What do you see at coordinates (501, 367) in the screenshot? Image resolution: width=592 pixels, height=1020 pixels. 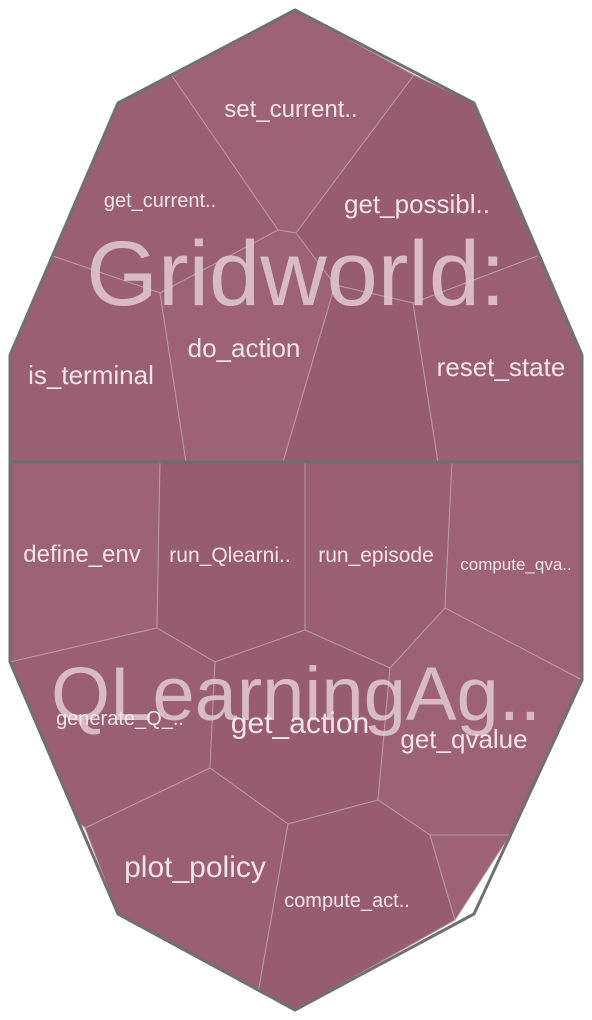 I see `cell-label: reset_state` at bounding box center [501, 367].